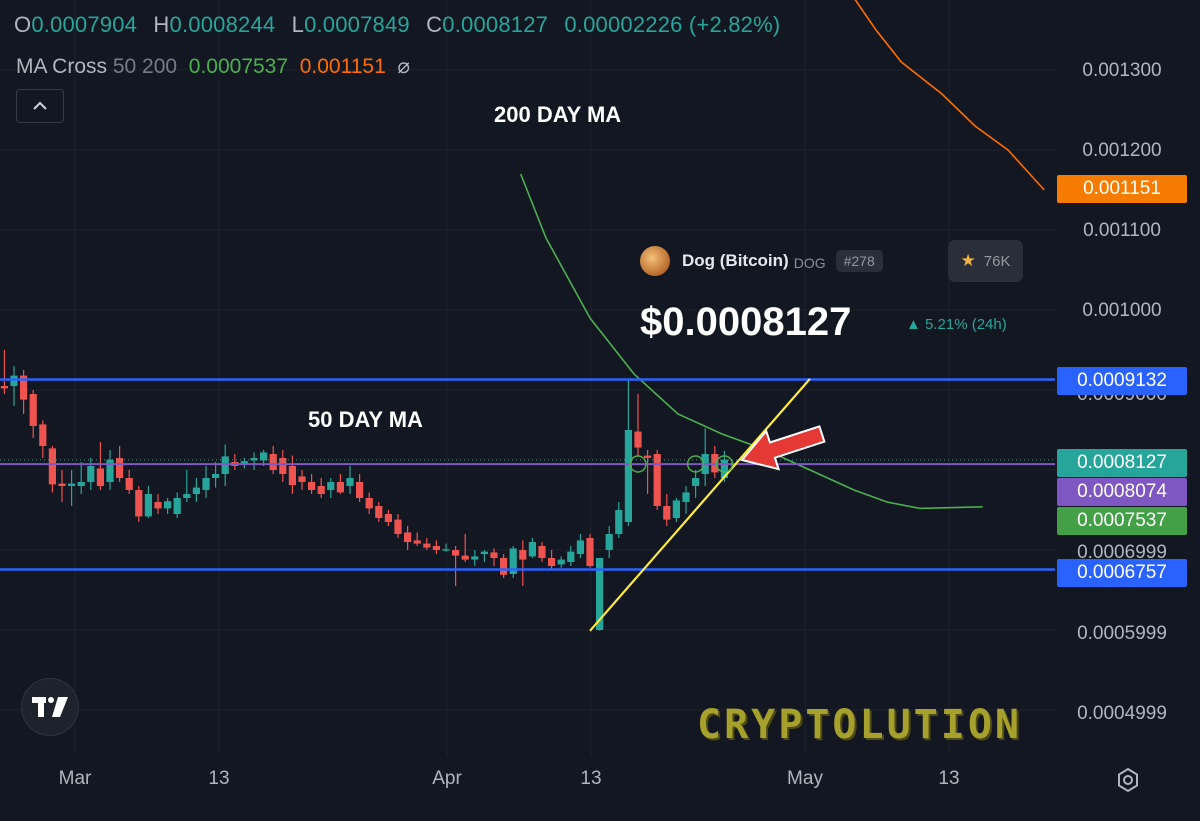 This screenshot has height=821, width=1200. I want to click on ma200-price-badge: 0.001151, so click(1122, 189).